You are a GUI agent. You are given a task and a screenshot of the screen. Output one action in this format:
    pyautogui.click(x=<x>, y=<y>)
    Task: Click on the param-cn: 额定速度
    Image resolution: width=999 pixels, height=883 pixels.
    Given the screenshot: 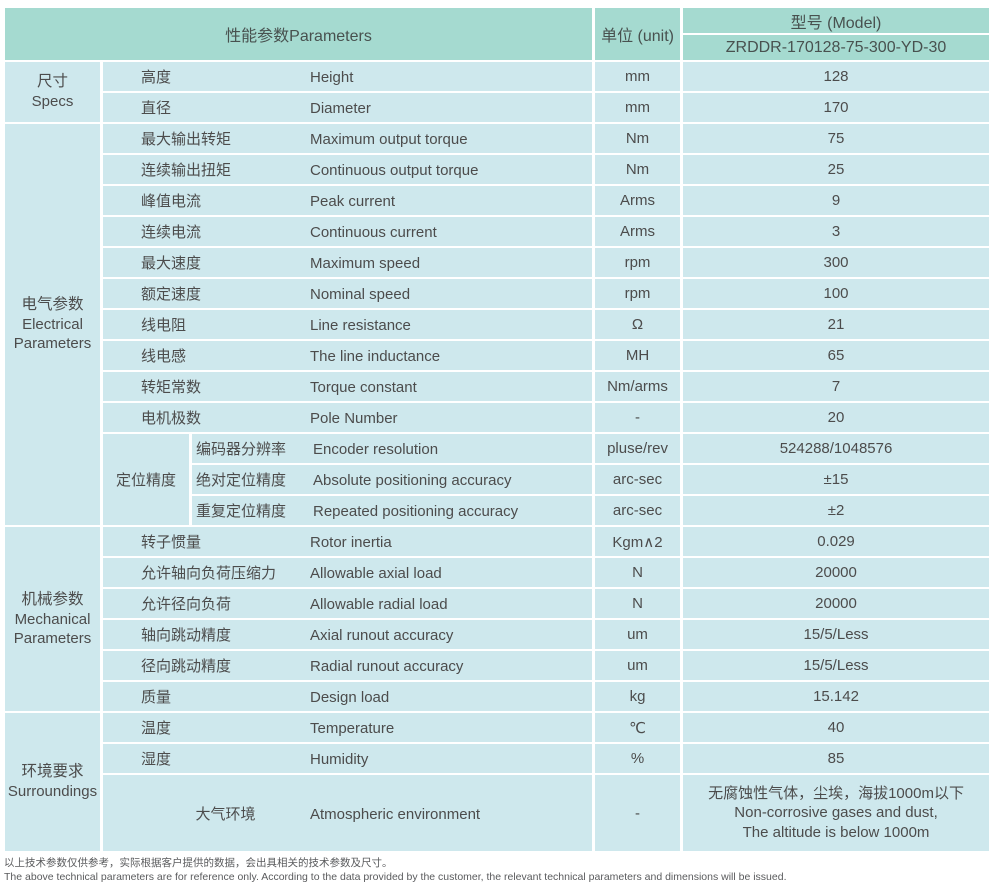 What is the action you would take?
    pyautogui.click(x=171, y=294)
    